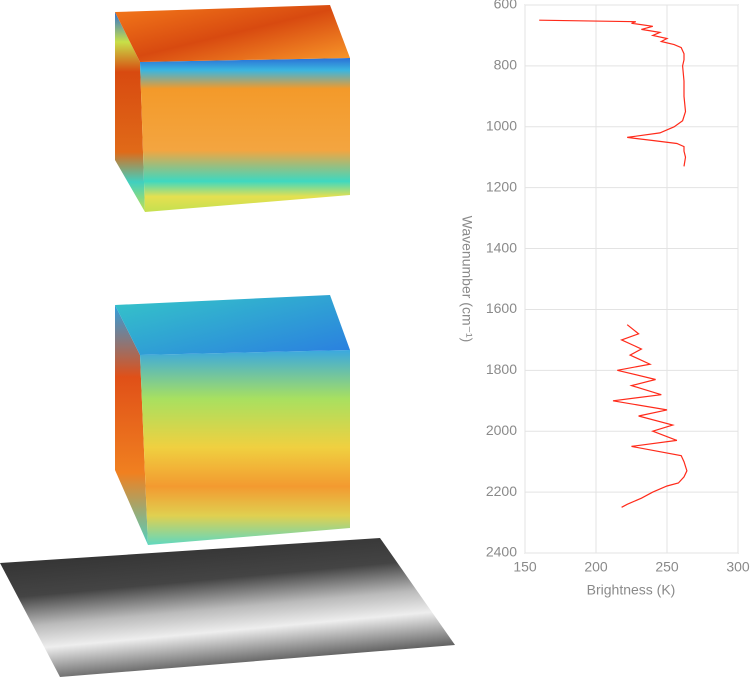 This screenshot has height=682, width=750. I want to click on grayscale-slab, so click(227, 607).